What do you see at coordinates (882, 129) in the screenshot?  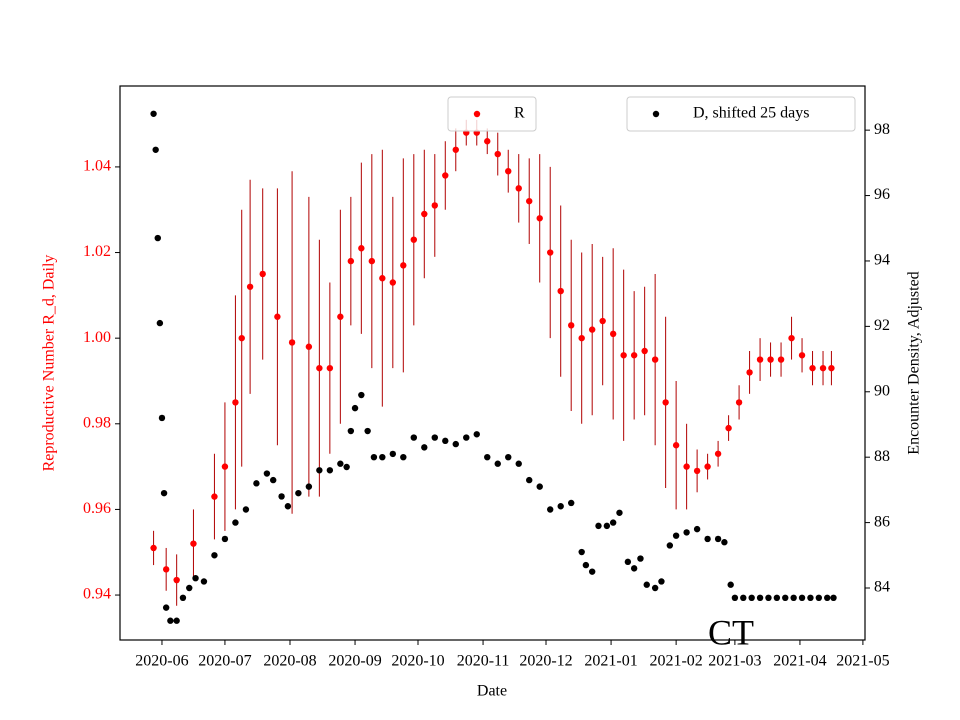 I see `y2-tick-label: 98` at bounding box center [882, 129].